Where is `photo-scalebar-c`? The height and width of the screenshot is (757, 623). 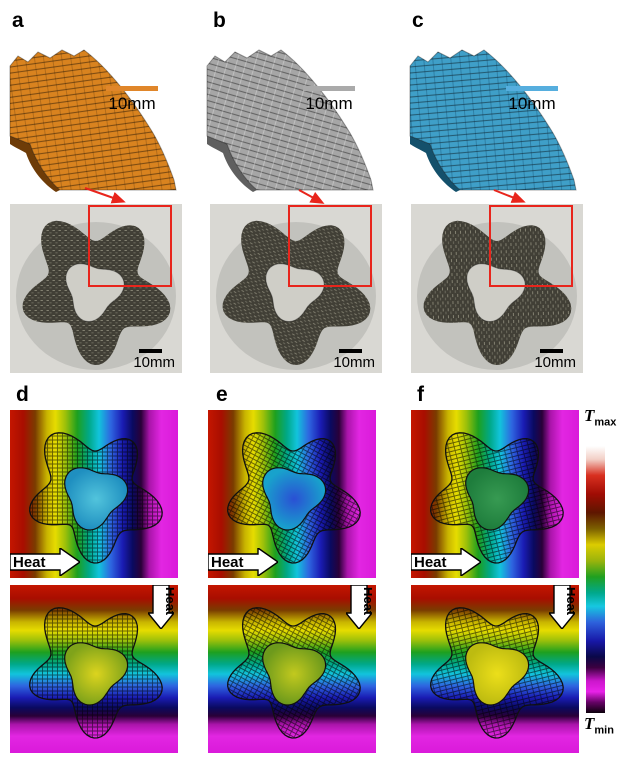
photo-scalebar-c is located at coordinates (551, 351).